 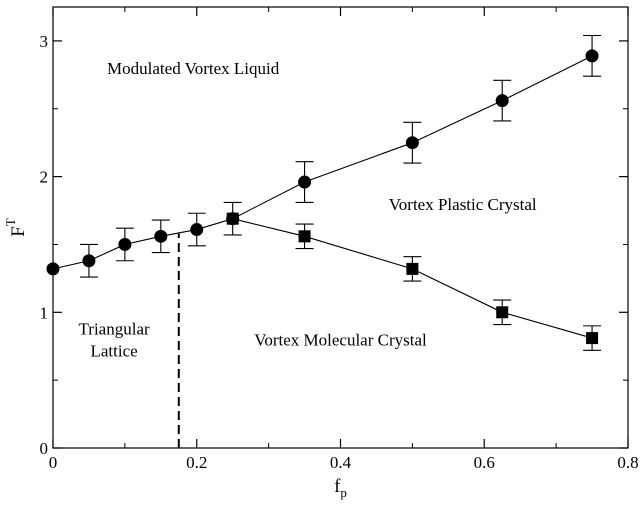 I want to click on x-tick-label: 0.2, so click(x=196, y=462).